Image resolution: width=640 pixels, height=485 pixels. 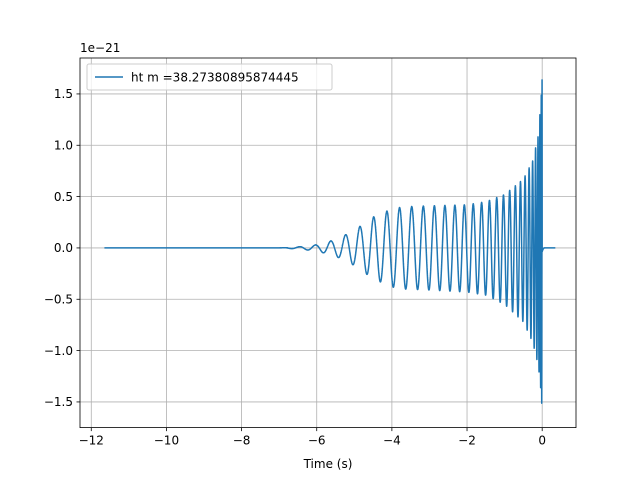 I want to click on y-tick-label: −1.5, so click(x=58, y=402).